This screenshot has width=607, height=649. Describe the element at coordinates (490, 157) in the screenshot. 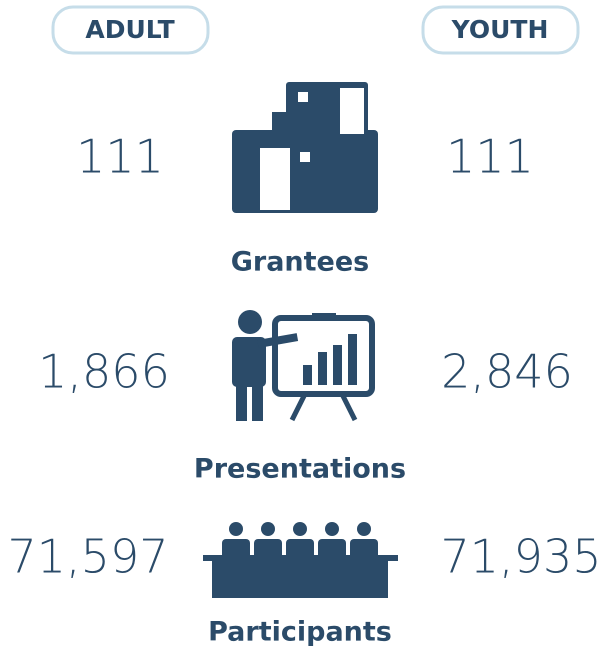

I see `youth-value: 111` at that location.